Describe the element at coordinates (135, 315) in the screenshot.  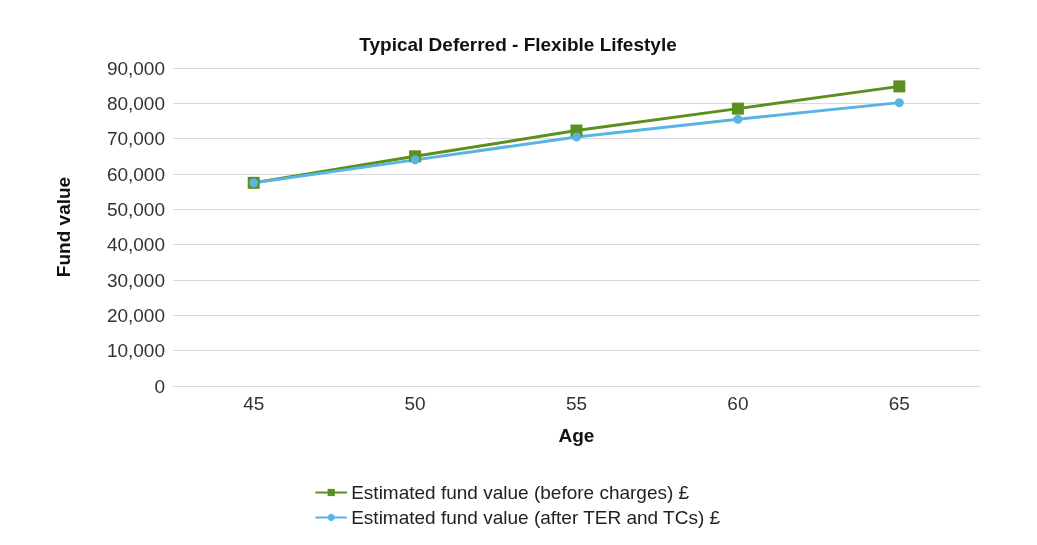
I see `y-tick-label: 20,000` at that location.